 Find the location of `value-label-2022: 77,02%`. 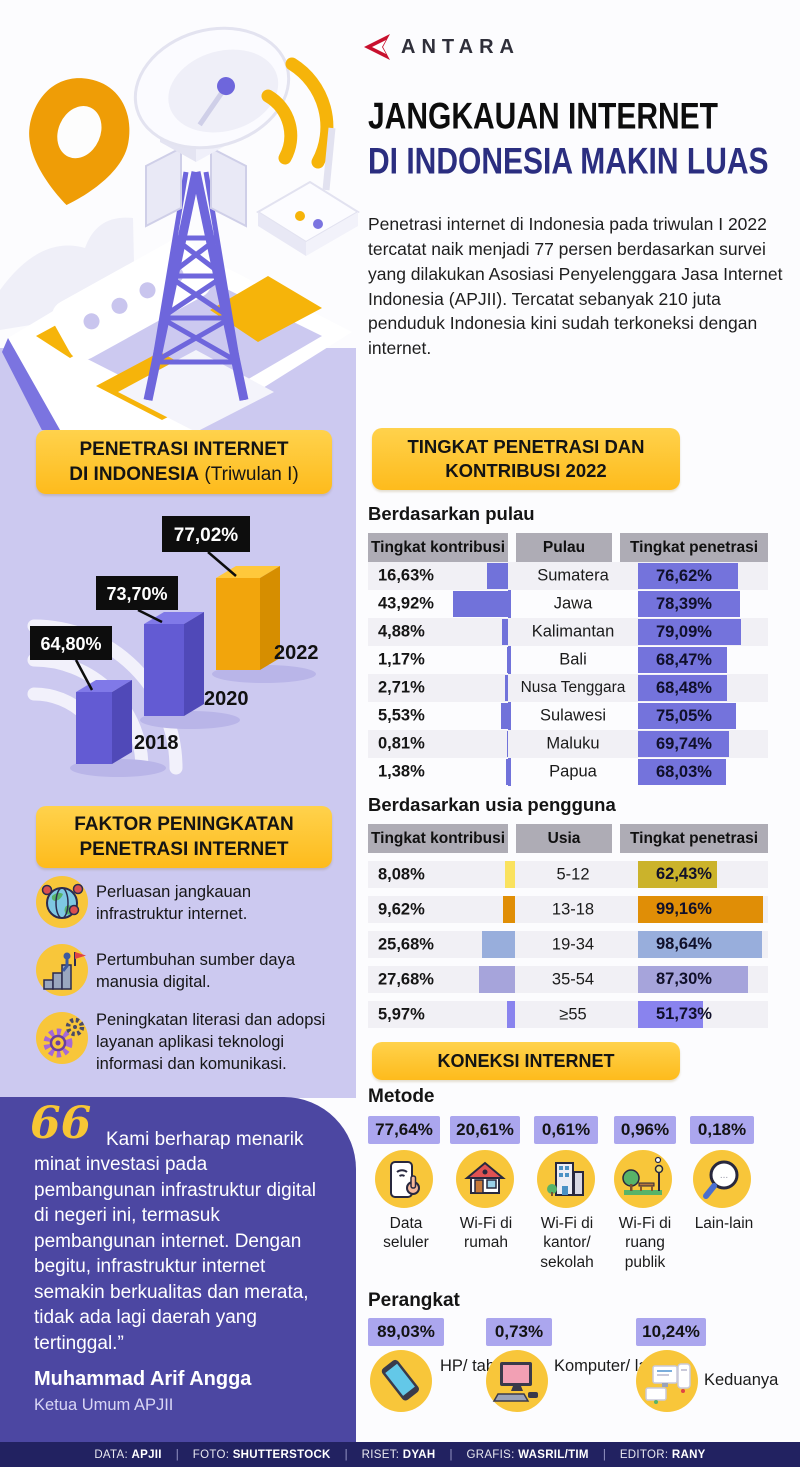

value-label-2022: 77,02% is located at coordinates (206, 534).